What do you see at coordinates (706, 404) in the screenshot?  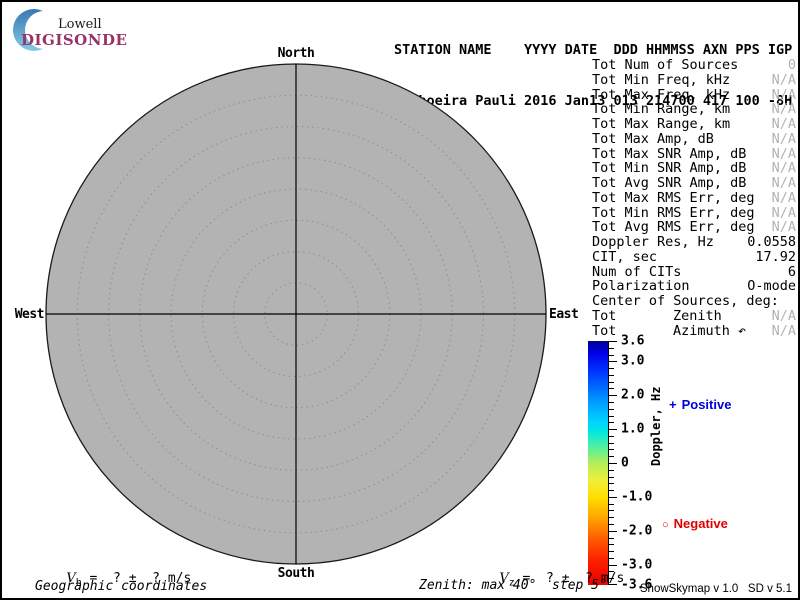 I see `positive-legend-label: Positive` at bounding box center [706, 404].